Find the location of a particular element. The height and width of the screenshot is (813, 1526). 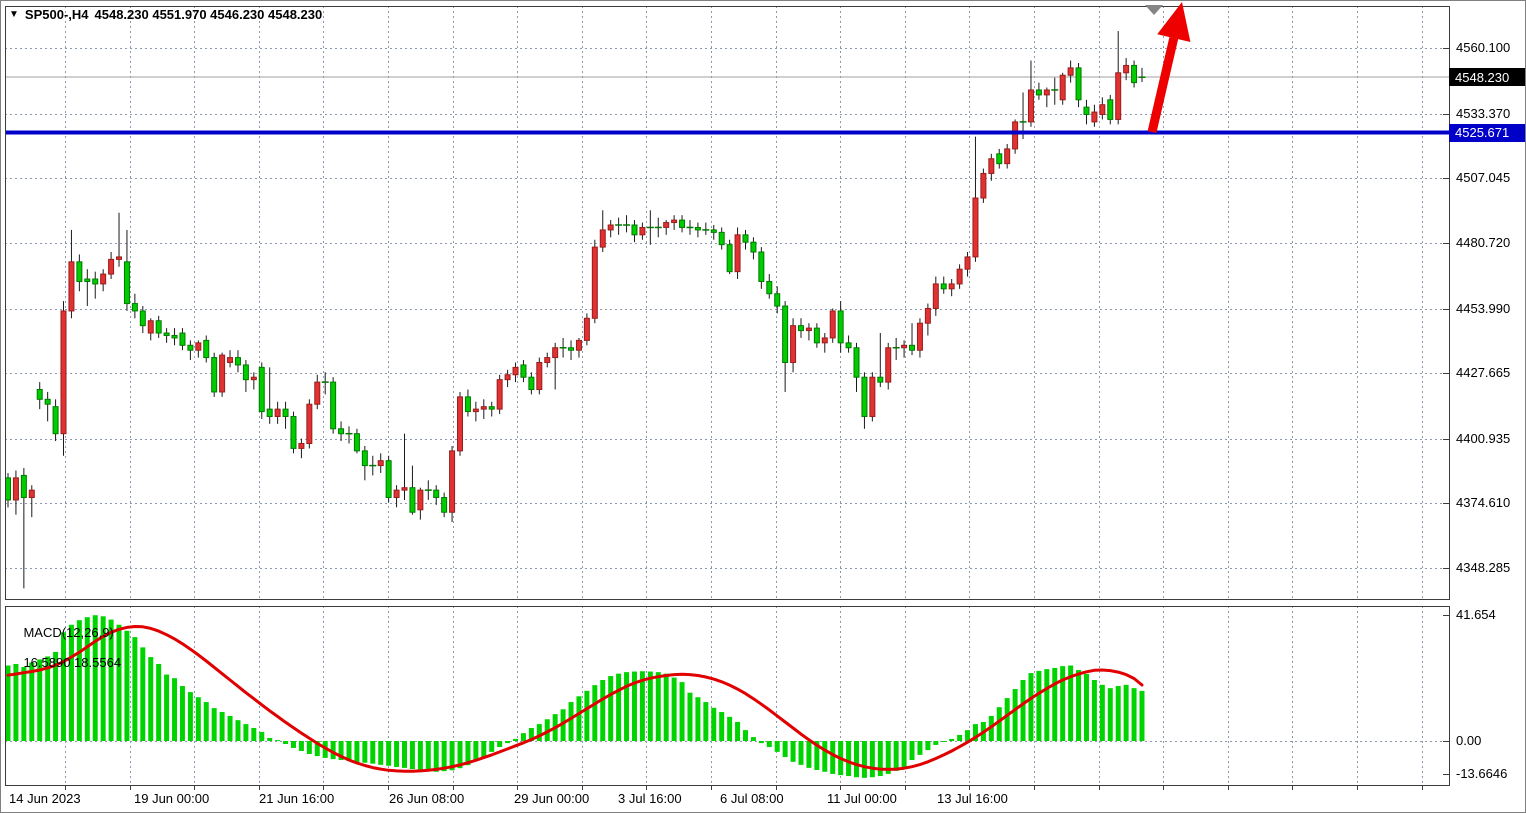

price-axis-label: 4374.610 is located at coordinates (1483, 503).